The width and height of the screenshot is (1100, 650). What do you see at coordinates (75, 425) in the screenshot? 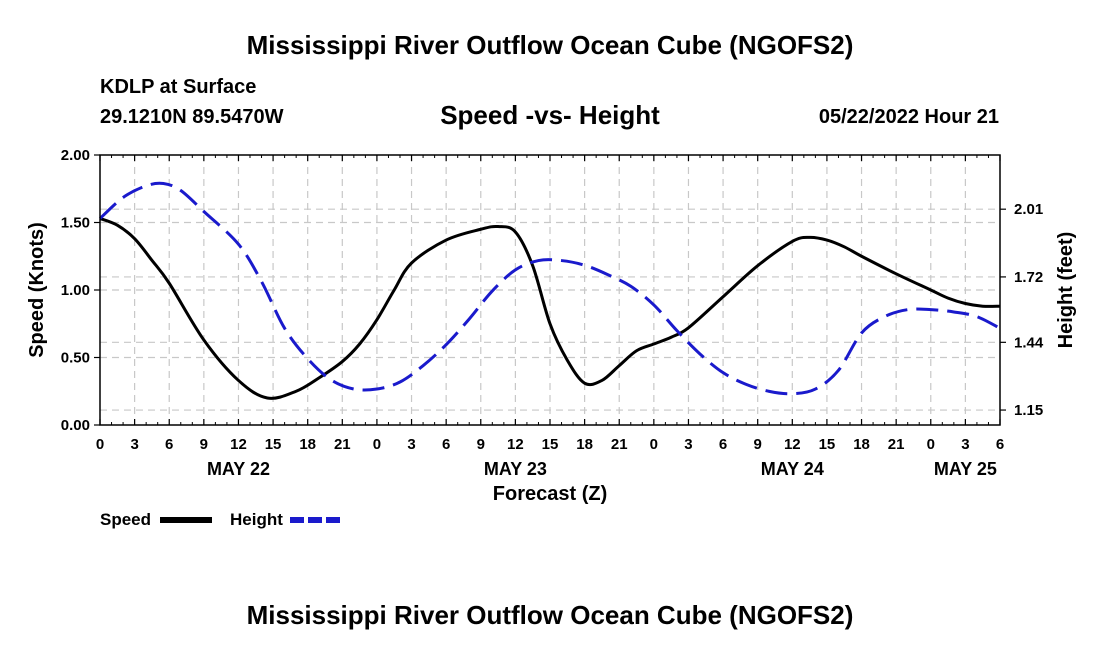
I see `y-tick-label: 0.00` at bounding box center [75, 425].